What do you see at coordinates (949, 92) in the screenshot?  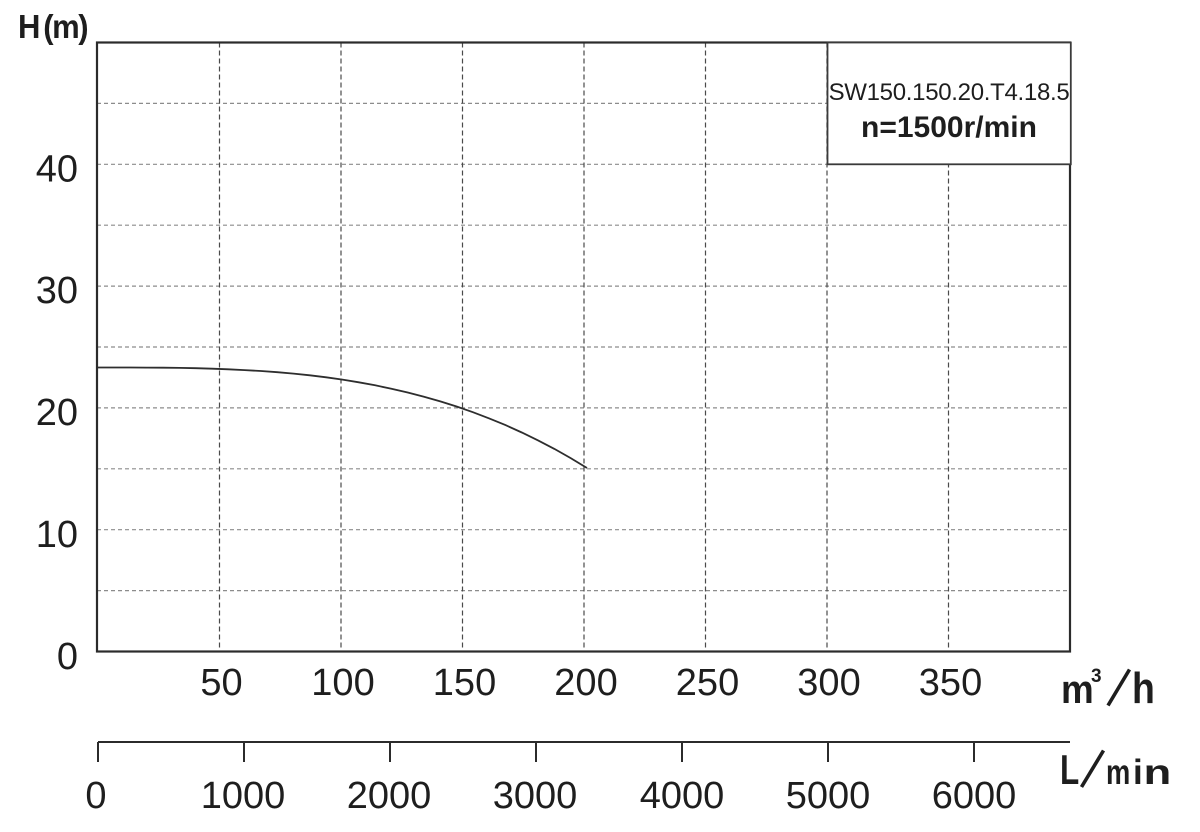 I see `svg-text: SW150.150.20.T4.18.5` at bounding box center [949, 92].